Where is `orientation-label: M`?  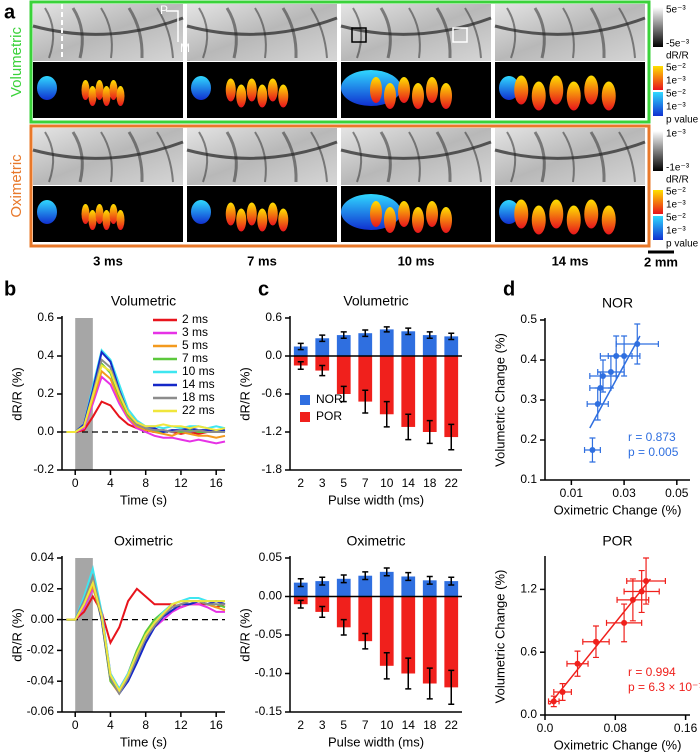 orientation-label: M is located at coordinates (185, 48).